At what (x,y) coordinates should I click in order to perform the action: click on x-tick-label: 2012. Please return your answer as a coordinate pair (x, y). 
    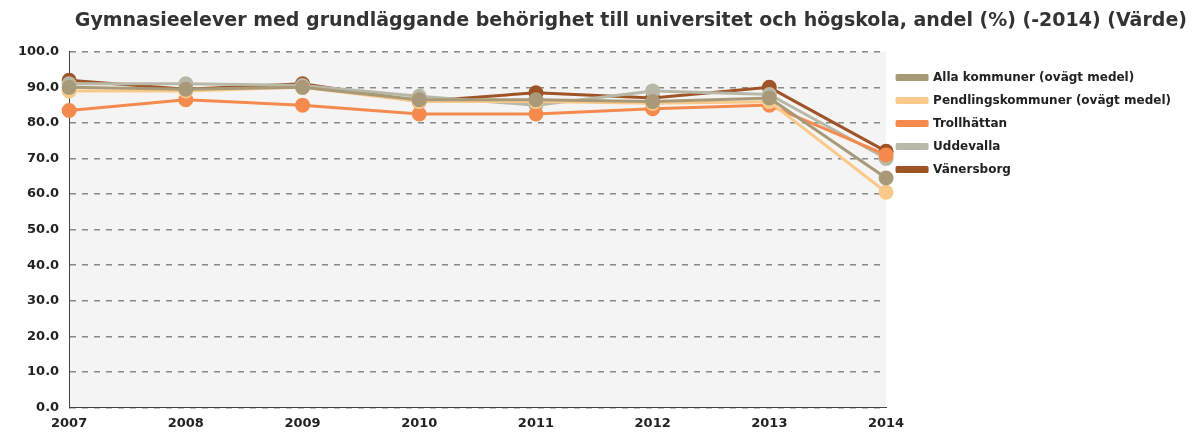
    Looking at the image, I should click on (652, 422).